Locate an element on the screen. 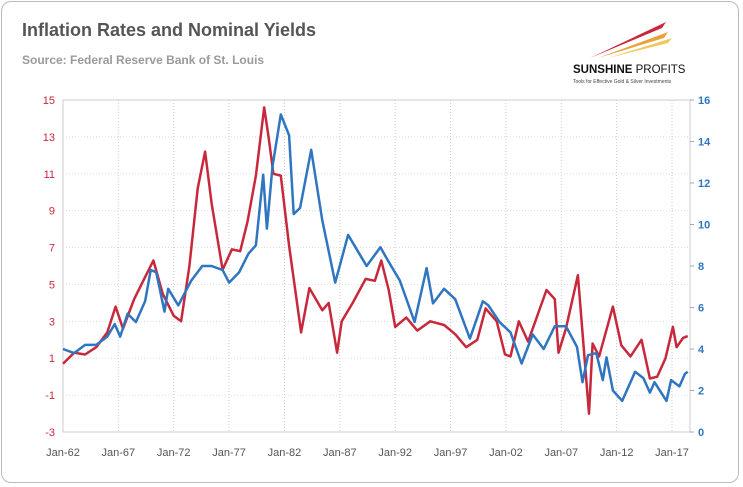 The height and width of the screenshot is (487, 743). chart-title: Inflation Rates and Nominal Yields is located at coordinates (169, 30).